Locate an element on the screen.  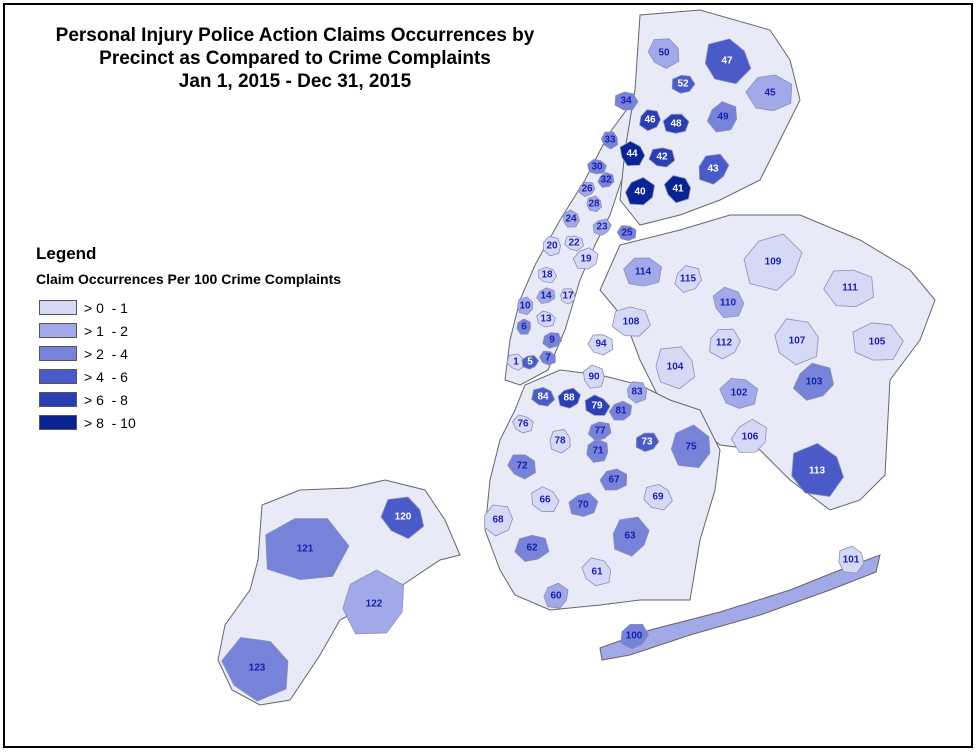
precinct-32-region is located at coordinates (606, 180).